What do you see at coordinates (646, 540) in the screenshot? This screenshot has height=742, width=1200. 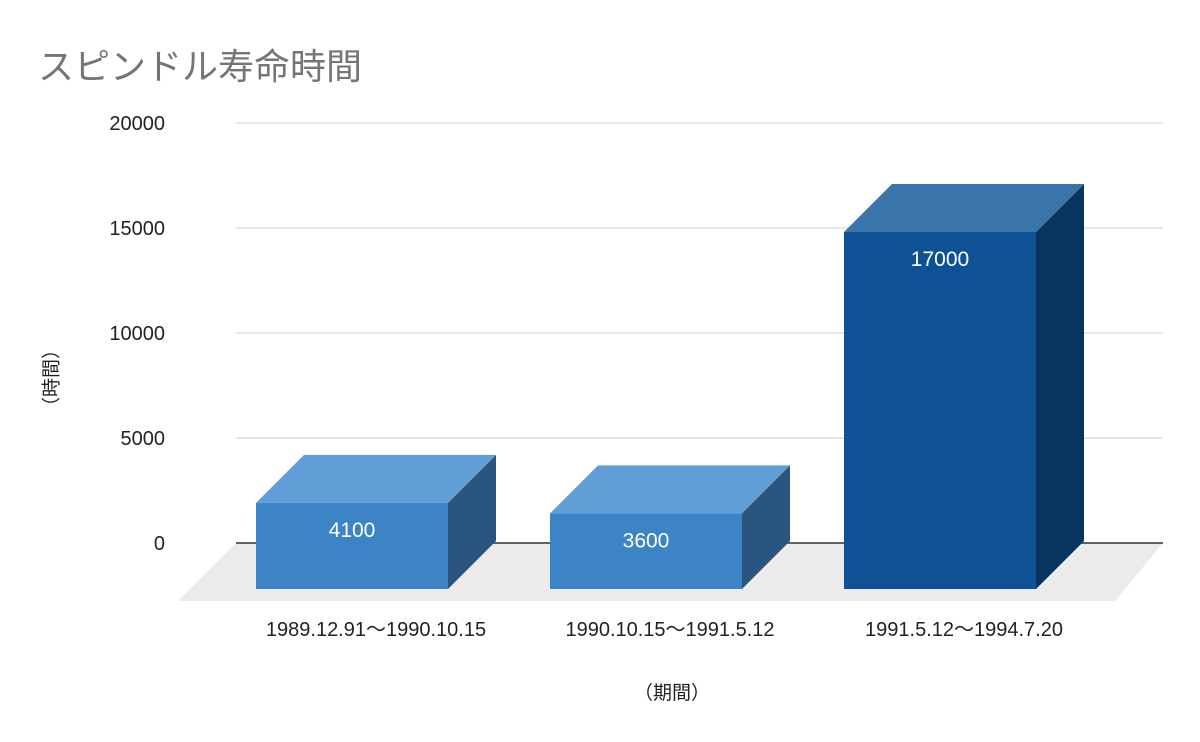 I see `data-label: 3600` at bounding box center [646, 540].